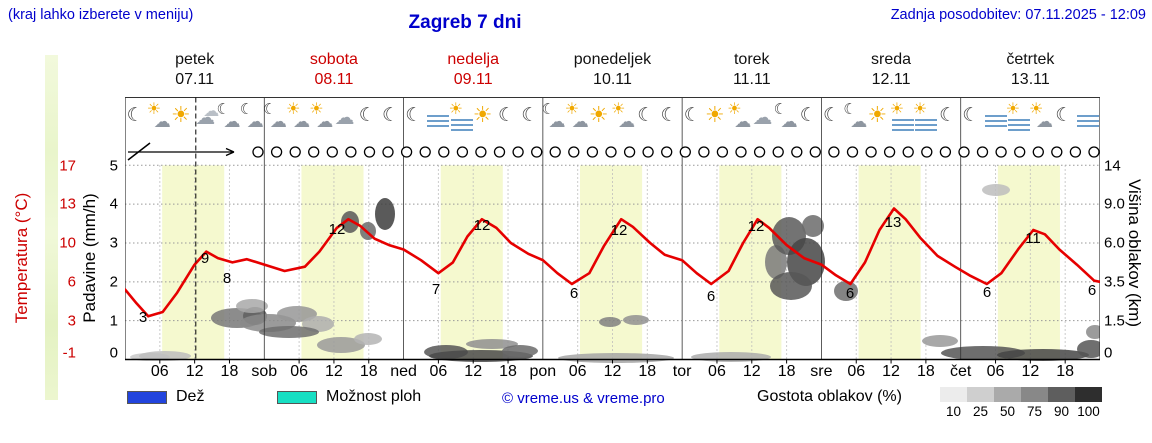  Describe the element at coordinates (543, 371) in the screenshot. I see `day-abbrev-label: pon` at that location.